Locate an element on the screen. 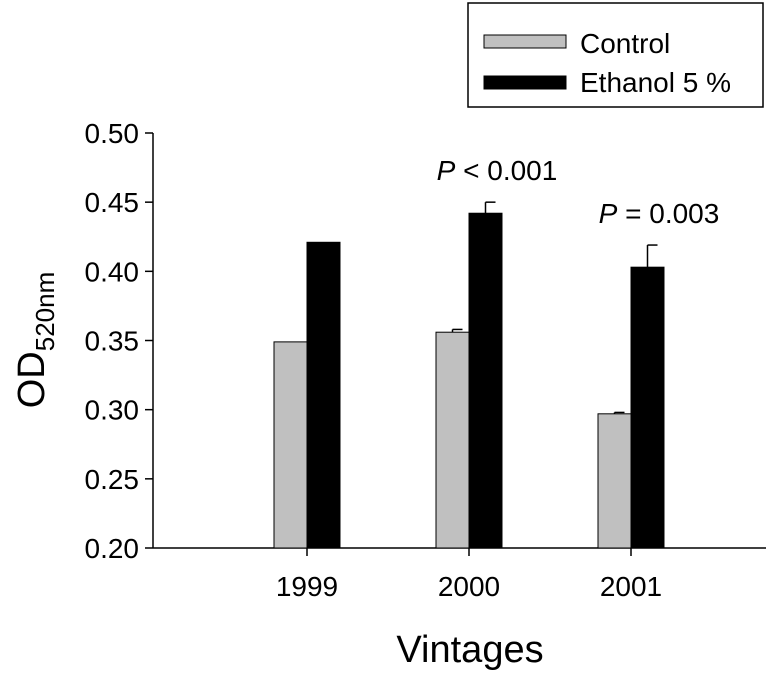 The height and width of the screenshot is (673, 766). y-tick-label: 0.25 is located at coordinates (112, 479).